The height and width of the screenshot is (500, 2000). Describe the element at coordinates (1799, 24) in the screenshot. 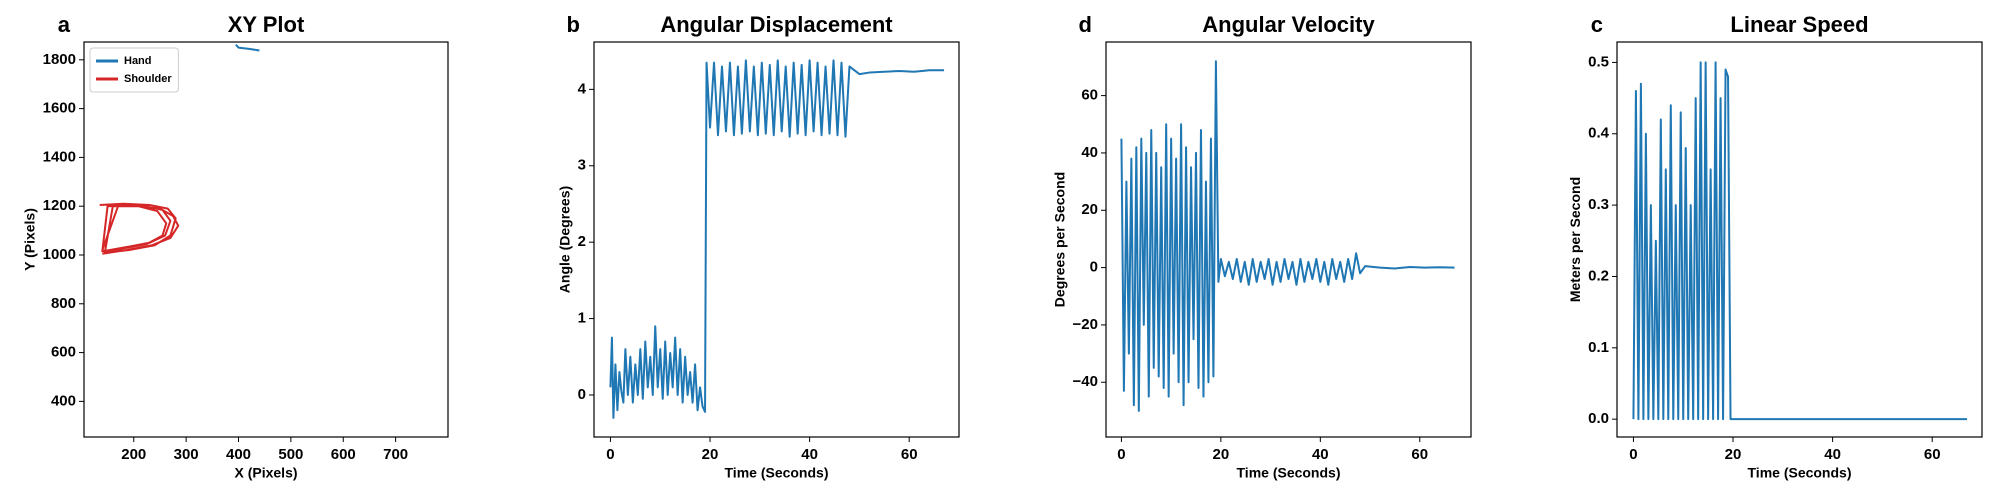

I see `chart-title: Linear Speed` at that location.